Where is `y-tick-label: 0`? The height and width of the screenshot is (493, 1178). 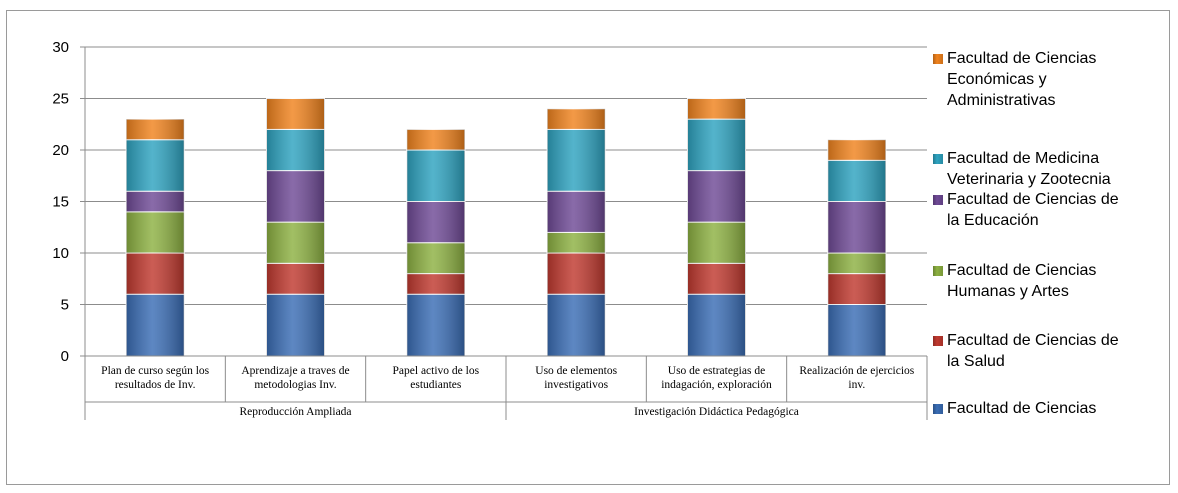 y-tick-label: 0 is located at coordinates (65, 356).